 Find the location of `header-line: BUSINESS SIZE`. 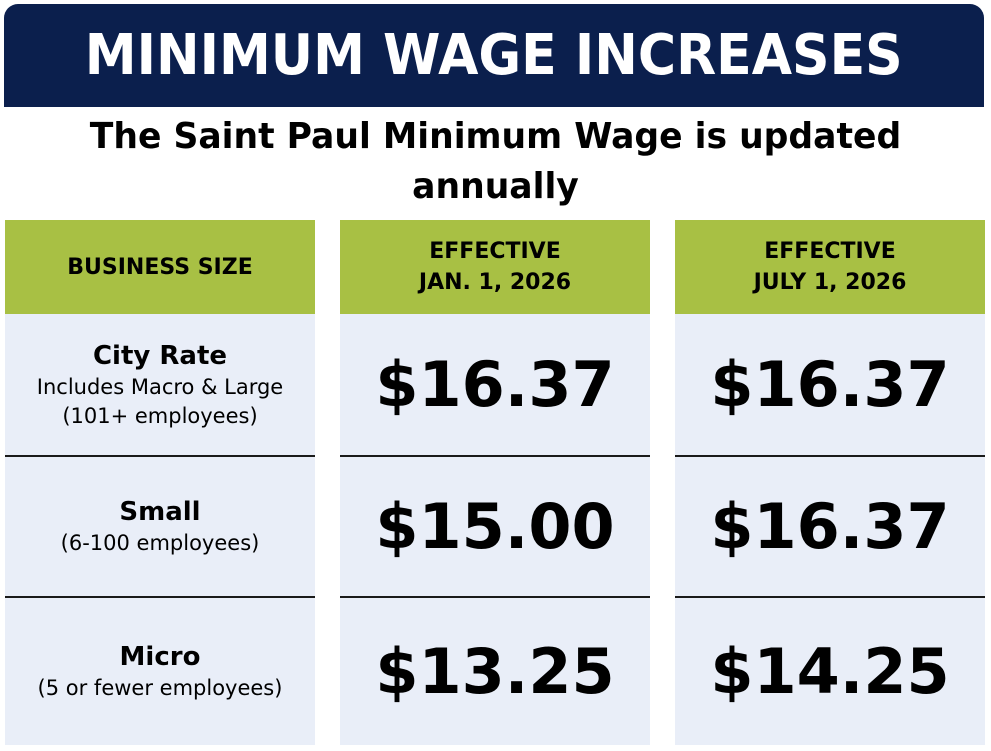

header-line: BUSINESS SIZE is located at coordinates (160, 267).